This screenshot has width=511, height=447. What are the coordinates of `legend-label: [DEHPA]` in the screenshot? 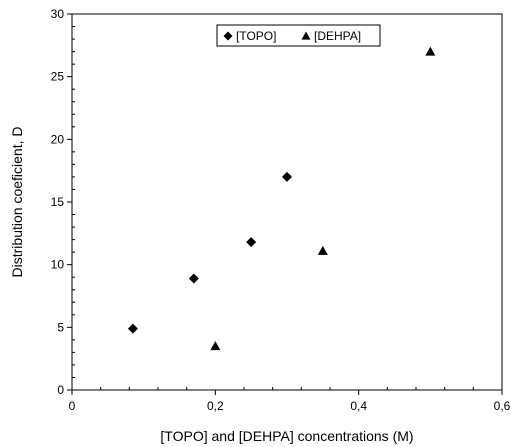 It's located at (337, 36).